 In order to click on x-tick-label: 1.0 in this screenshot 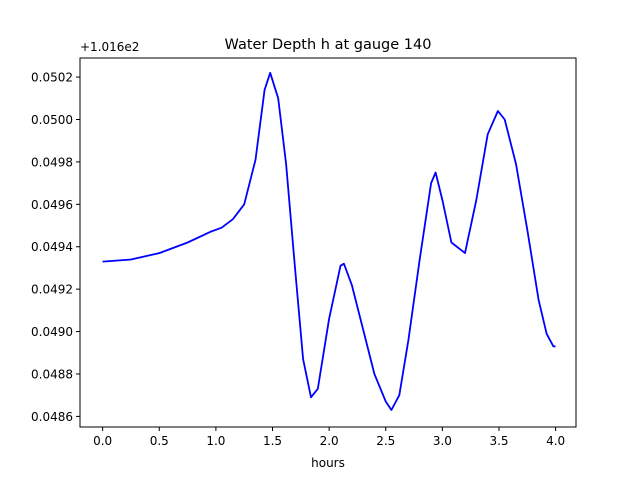, I will do `click(215, 441)`.